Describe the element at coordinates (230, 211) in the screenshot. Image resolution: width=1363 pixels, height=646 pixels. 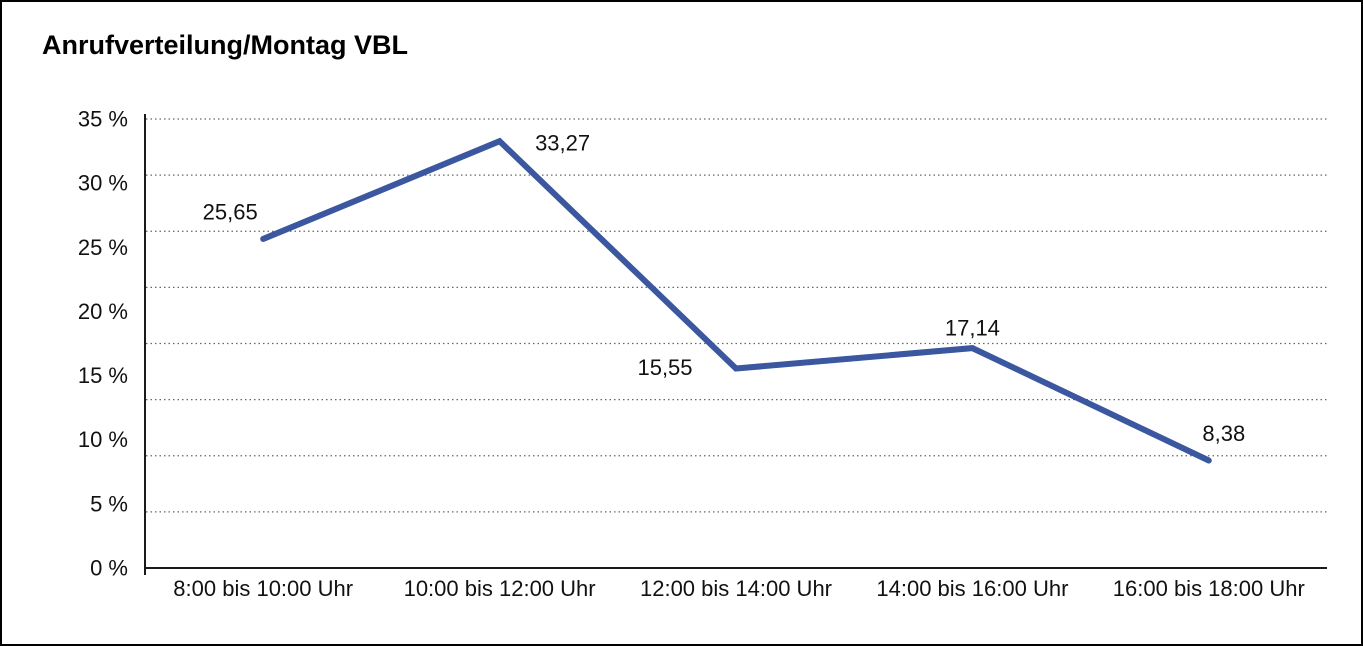
I see `data-point-label: 25,65` at that location.